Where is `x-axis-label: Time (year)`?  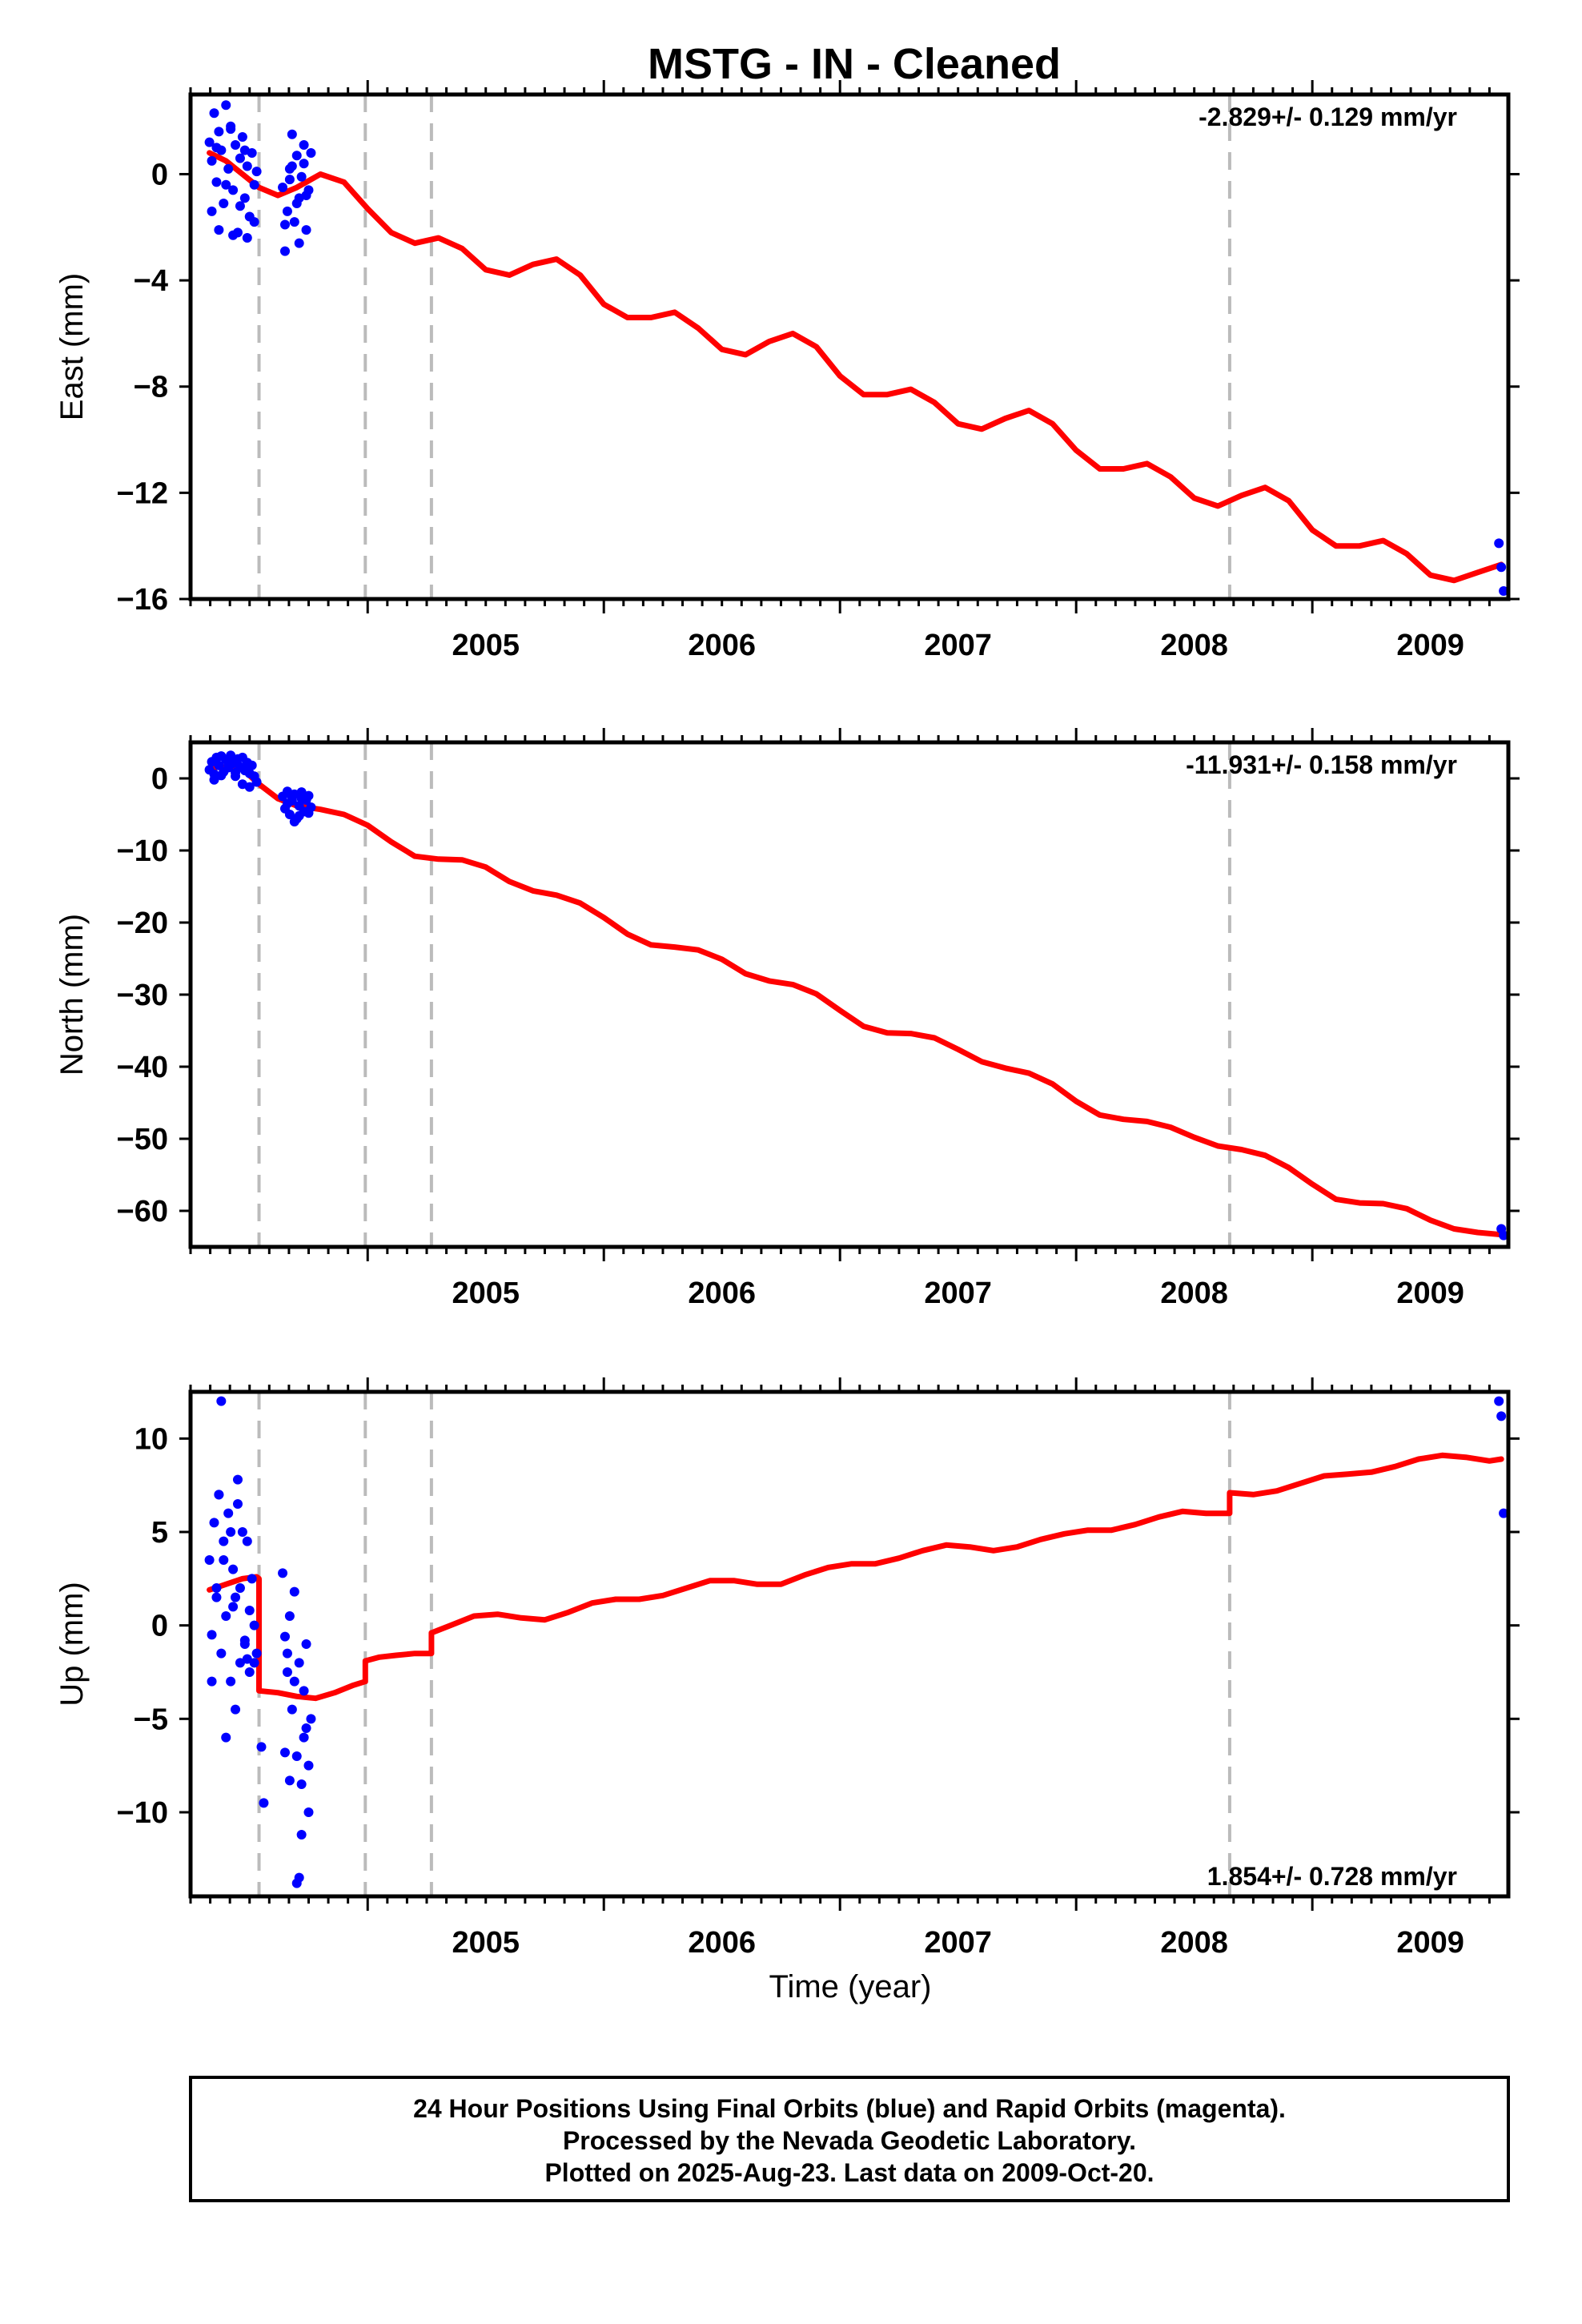 x-axis-label: Time (year) is located at coordinates (850, 1986).